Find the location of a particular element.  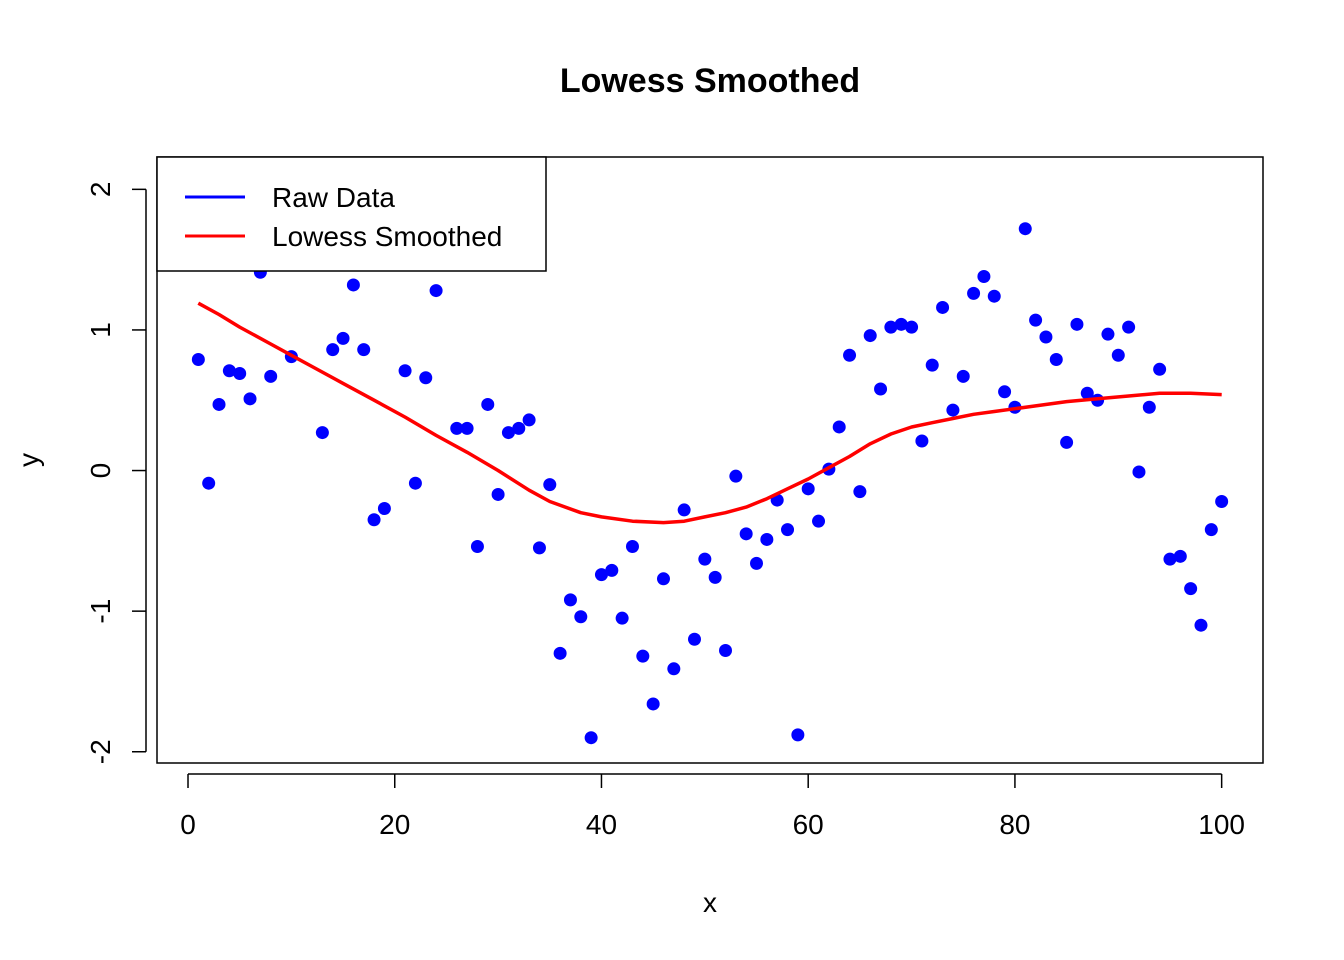

y-tick-label: 0 is located at coordinates (100, 471).